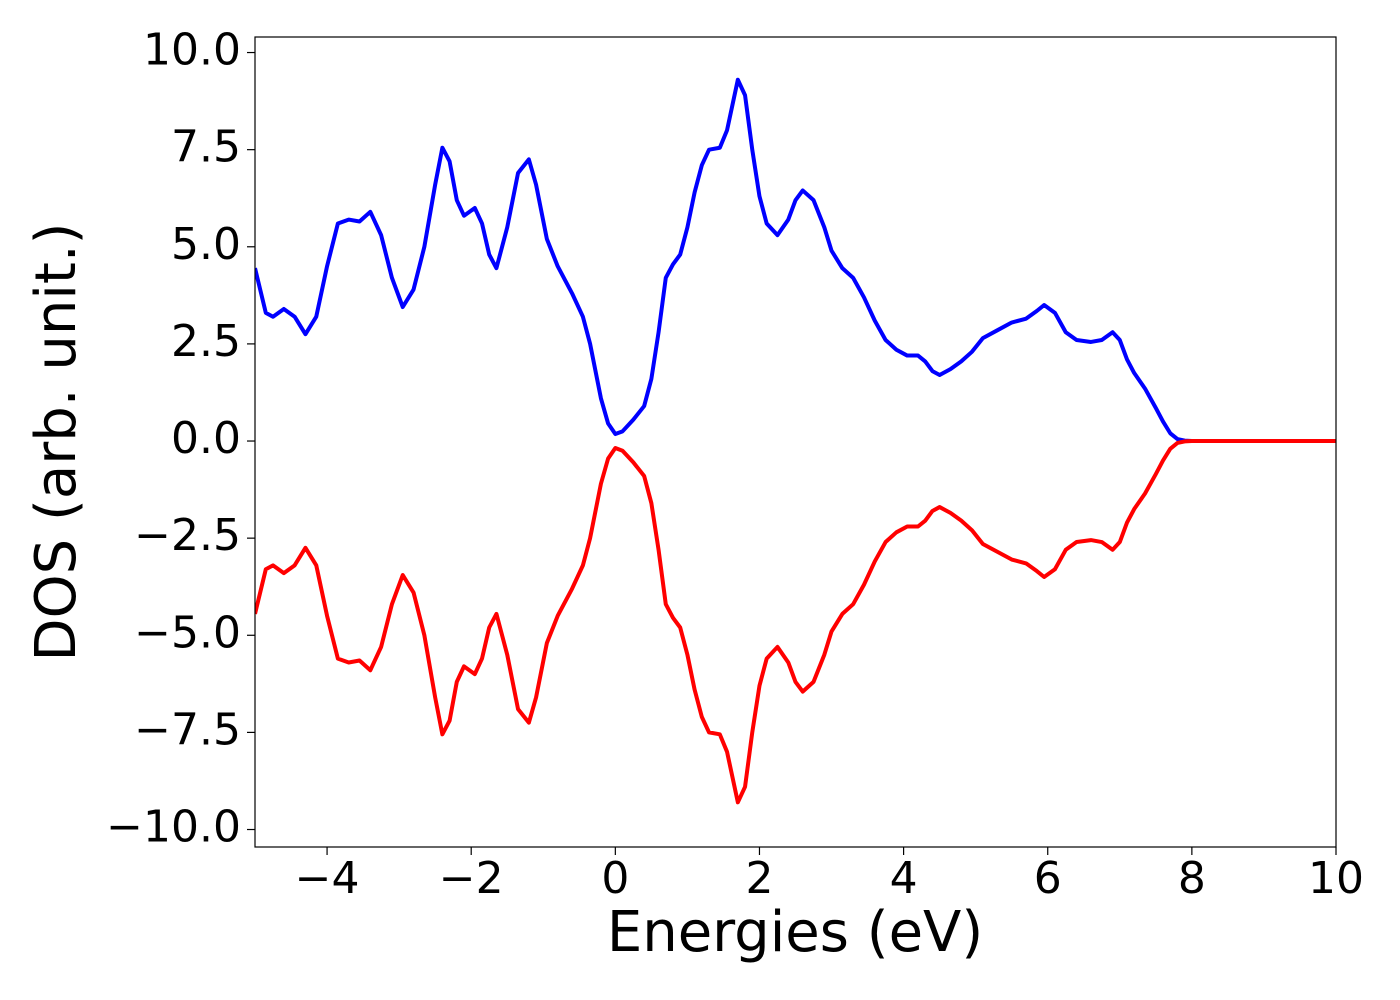  I want to click on y-tick-label: −10.0, so click(173, 827).